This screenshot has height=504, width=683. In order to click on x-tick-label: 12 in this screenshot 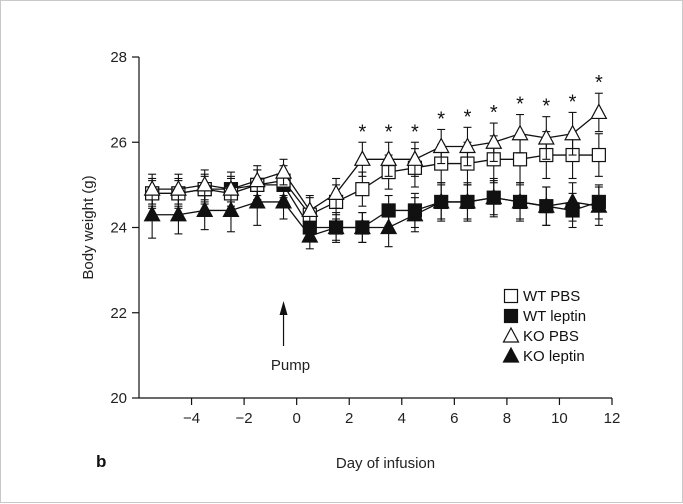, I will do `click(612, 418)`.